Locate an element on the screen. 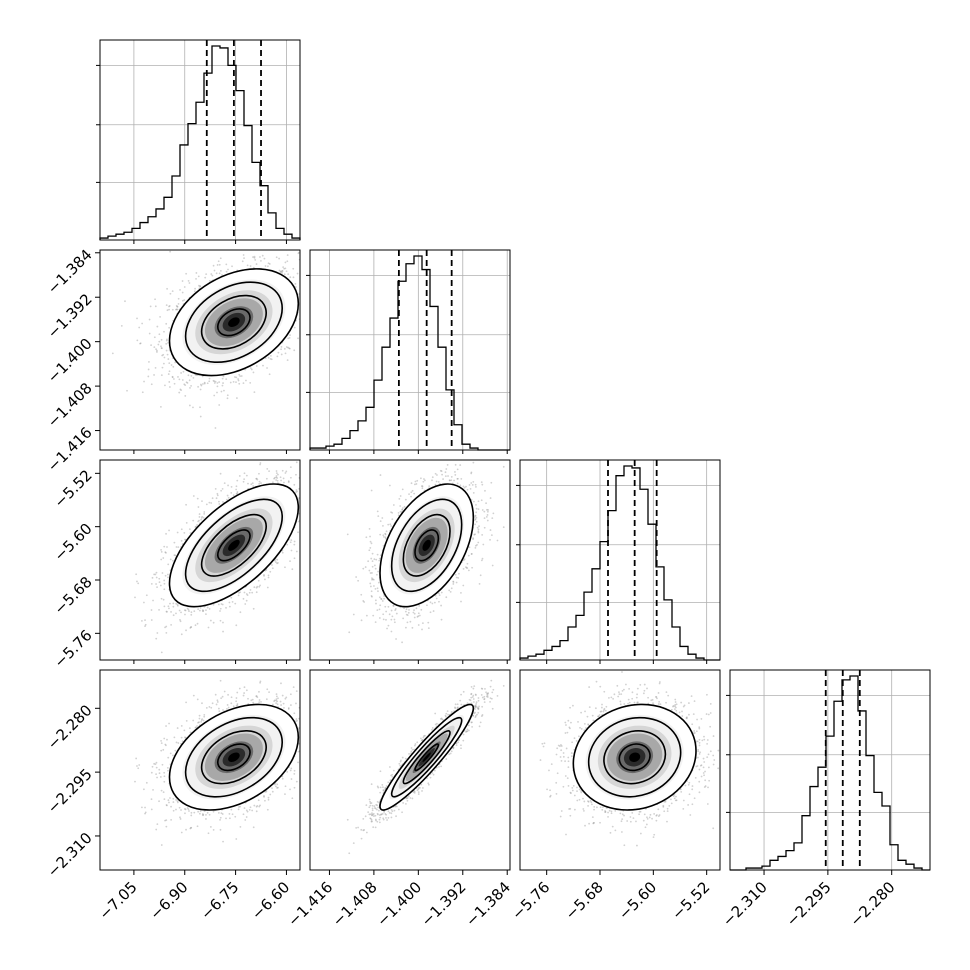 The height and width of the screenshot is (970, 970). hist-2-steps is located at coordinates (619, 563).